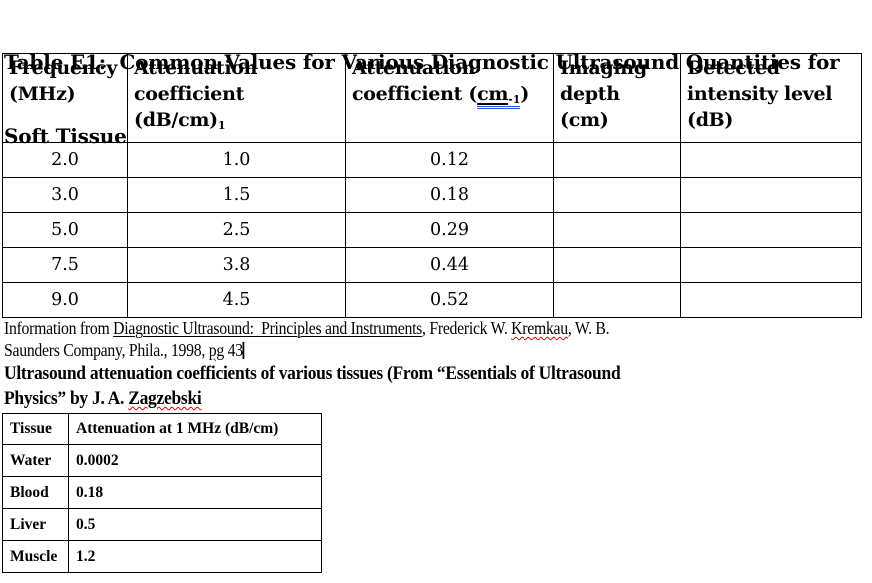  Describe the element at coordinates (760, 94) in the screenshot. I see `header-text: intensity level` at that location.